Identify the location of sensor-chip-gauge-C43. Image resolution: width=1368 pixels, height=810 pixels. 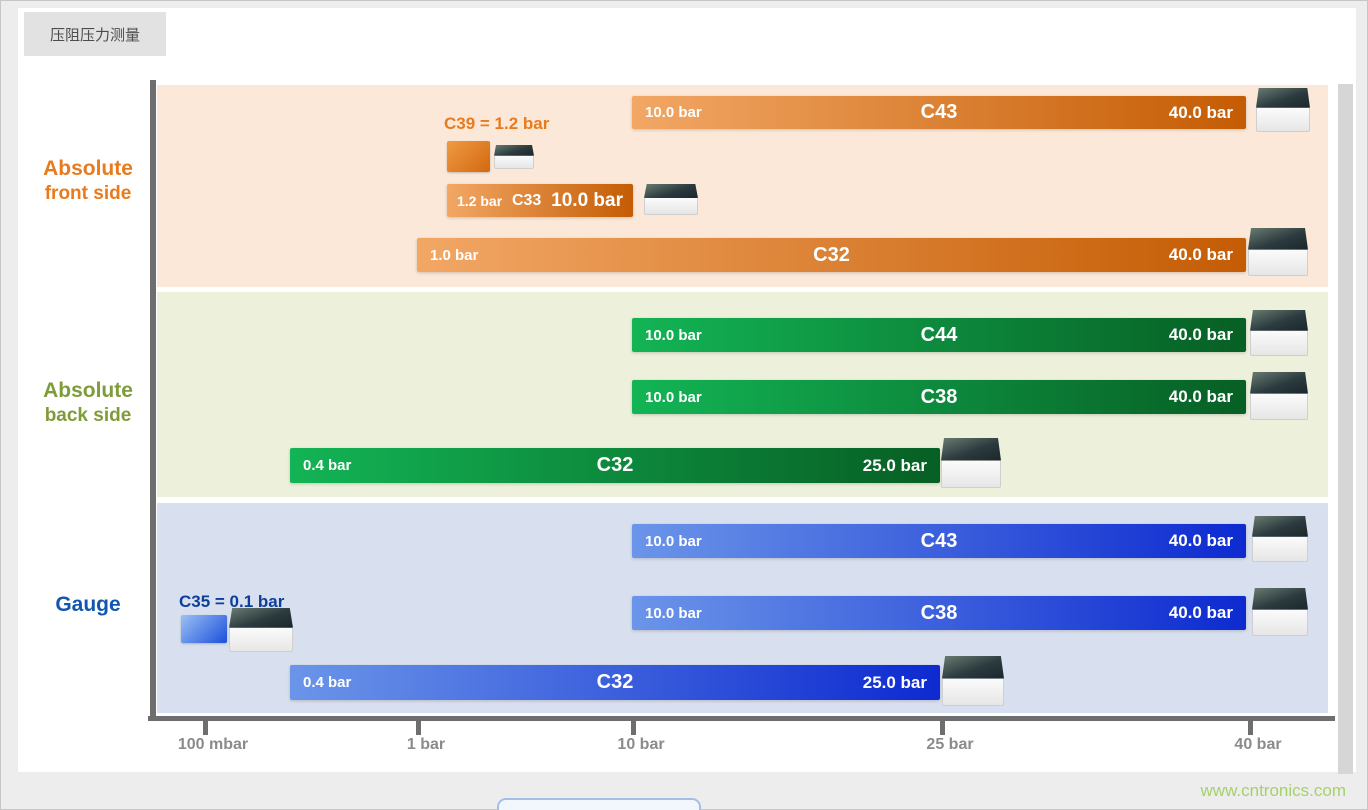
(1280, 539).